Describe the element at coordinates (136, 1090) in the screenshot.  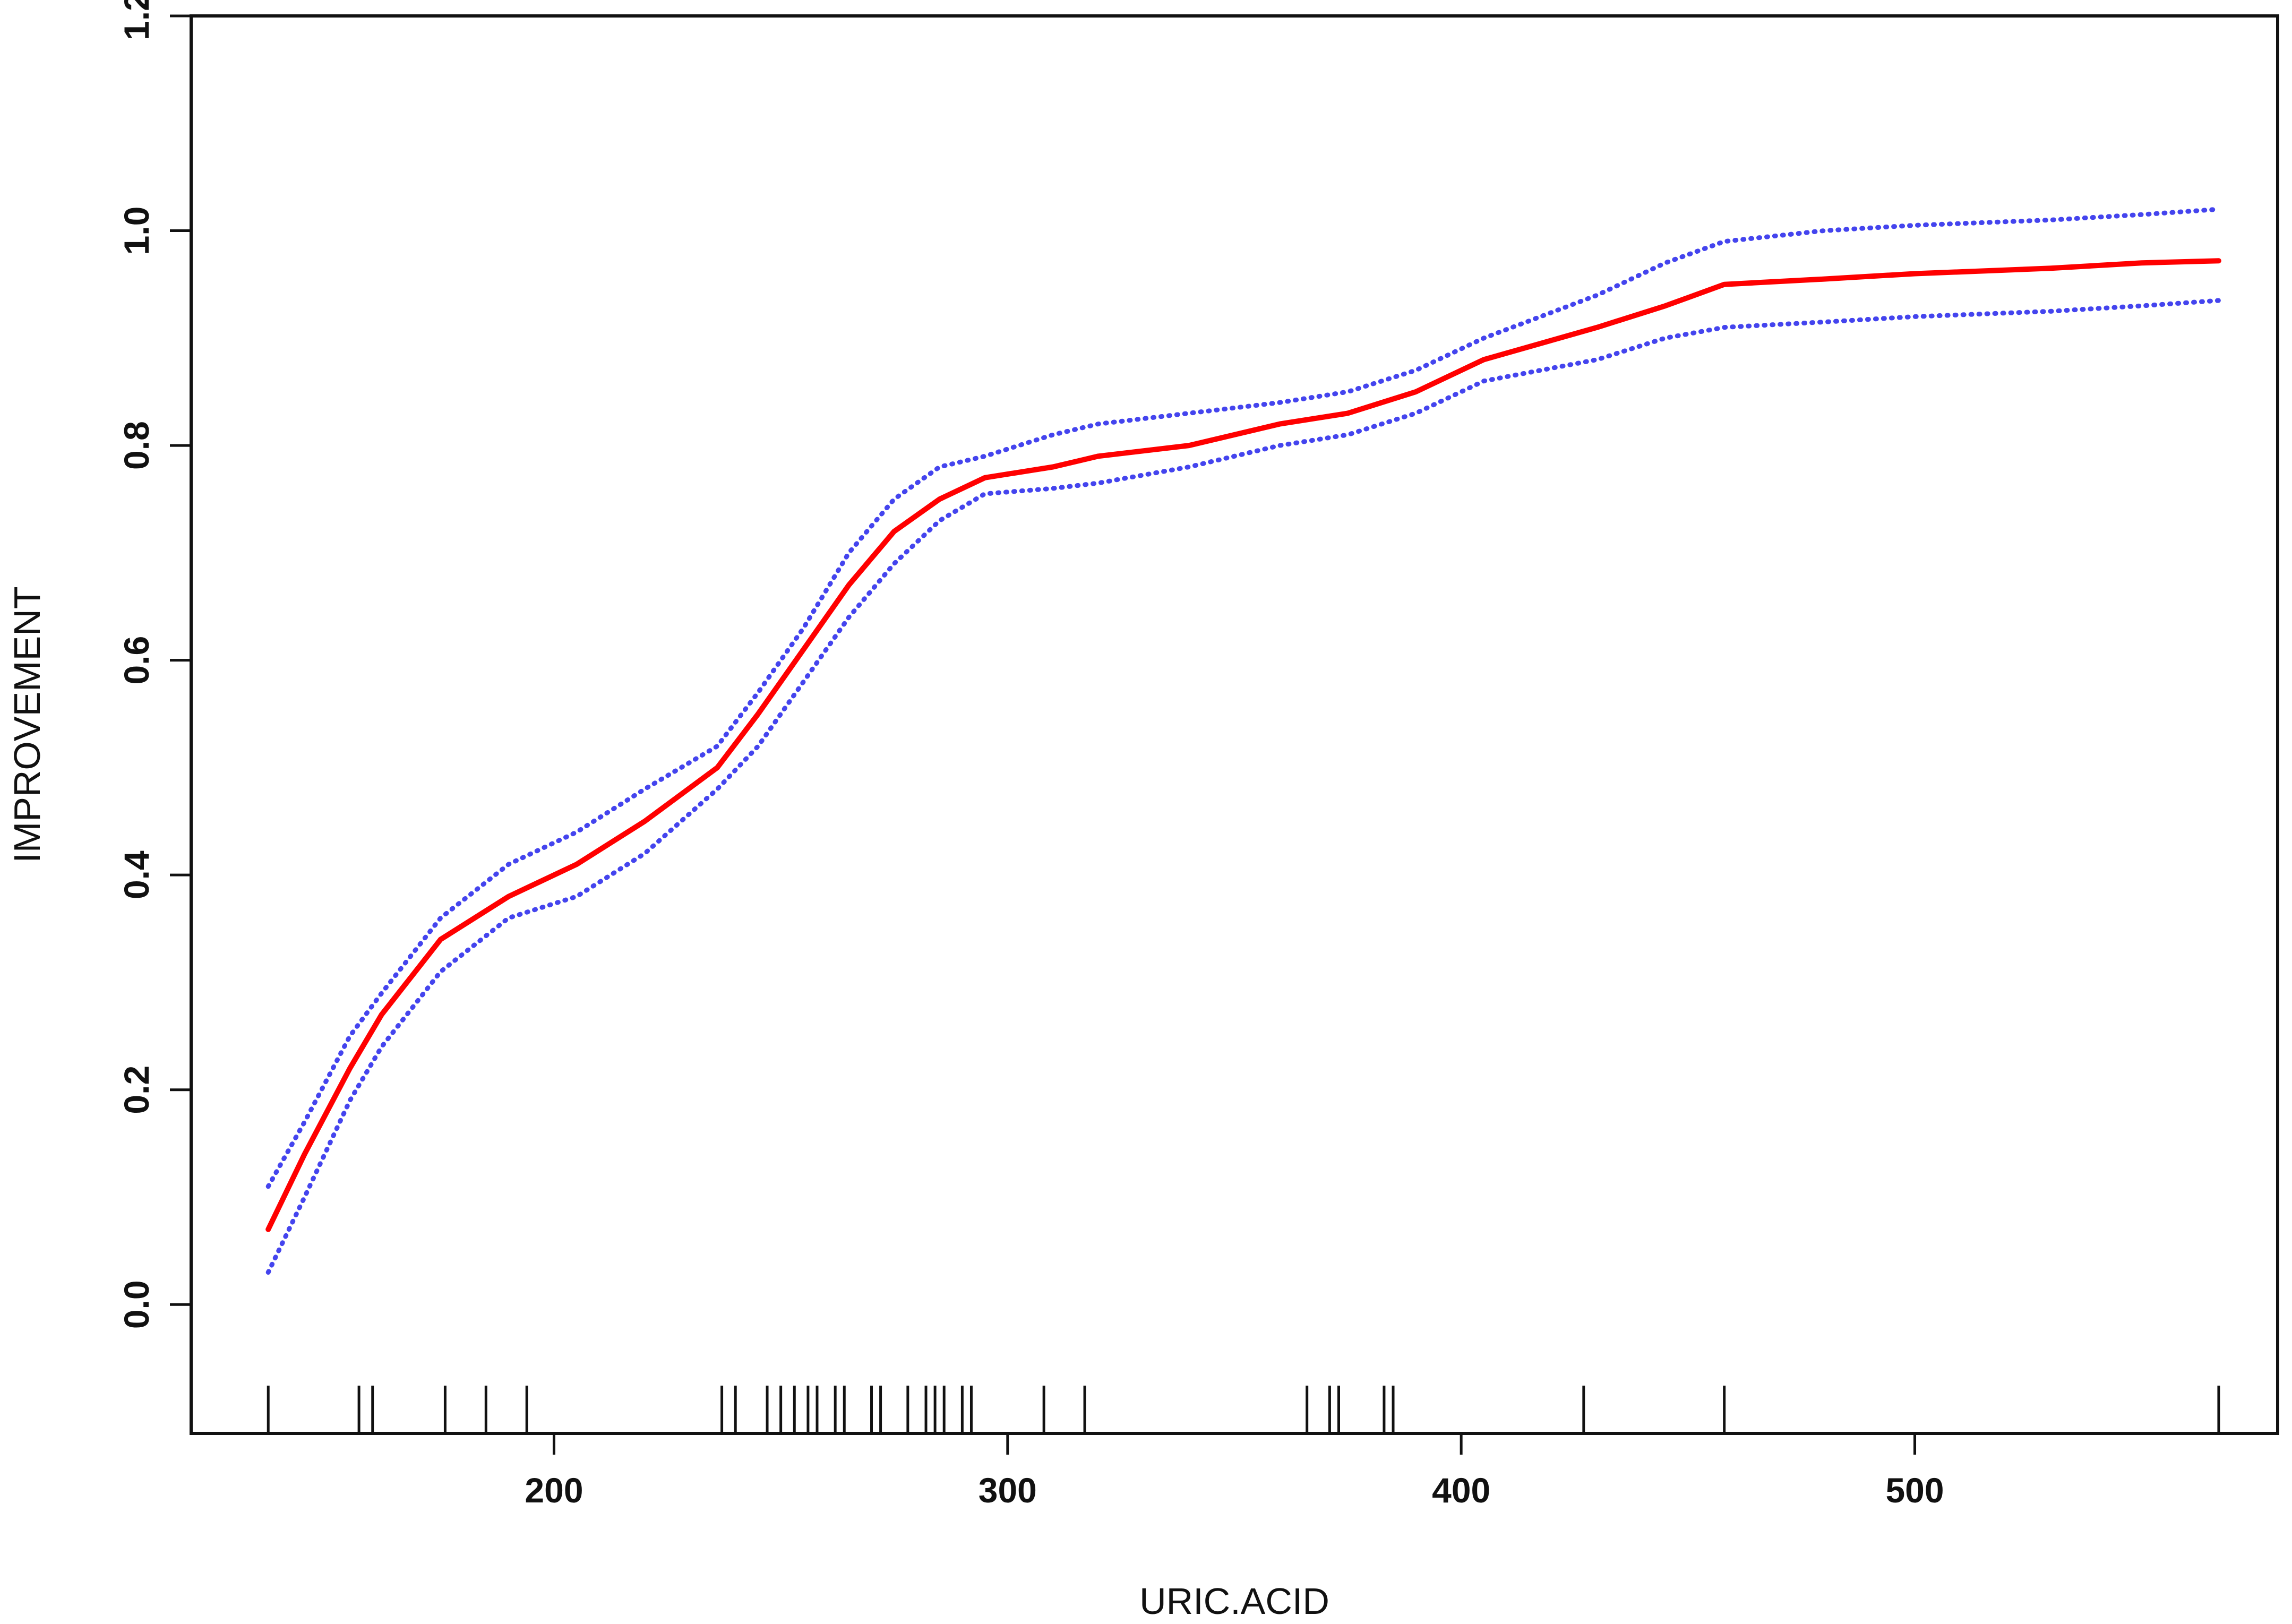
I see `y-tick-label: 0.2` at that location.